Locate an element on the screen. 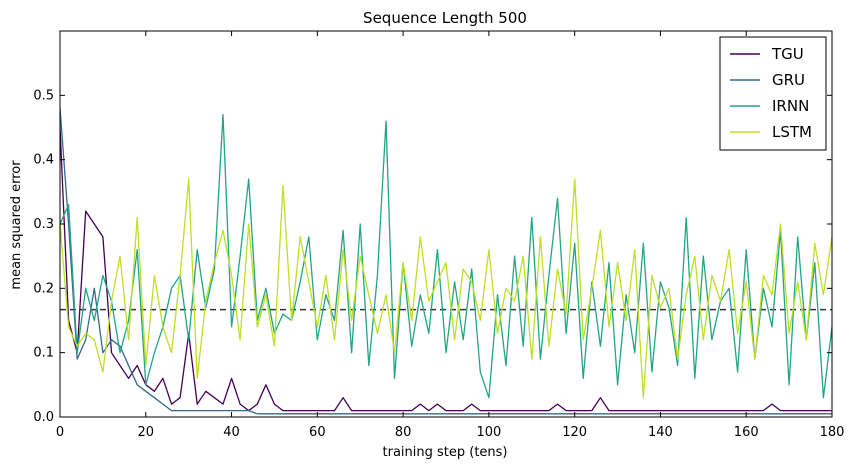 The image size is (856, 468). x-axis-label: training step (tens) is located at coordinates (445, 452).